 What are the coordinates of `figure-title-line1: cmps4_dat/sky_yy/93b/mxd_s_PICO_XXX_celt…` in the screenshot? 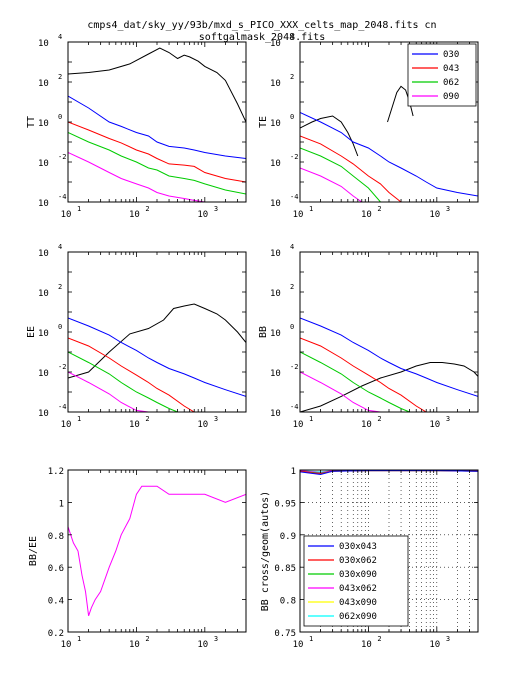 It's located at (261, 25).